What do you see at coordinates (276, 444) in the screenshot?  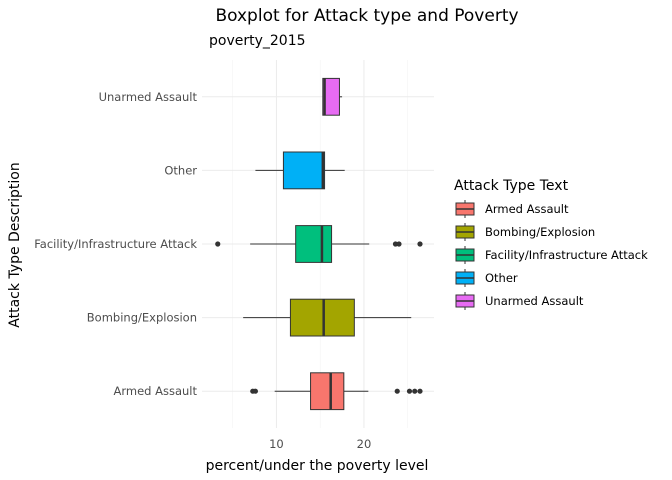 I see `x-tick-label: 10` at bounding box center [276, 444].